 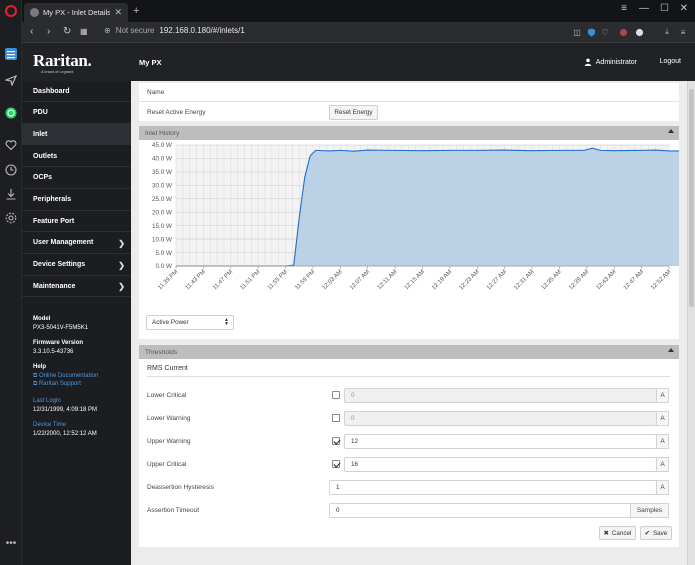 I want to click on model-label: Model, so click(x=42, y=319).